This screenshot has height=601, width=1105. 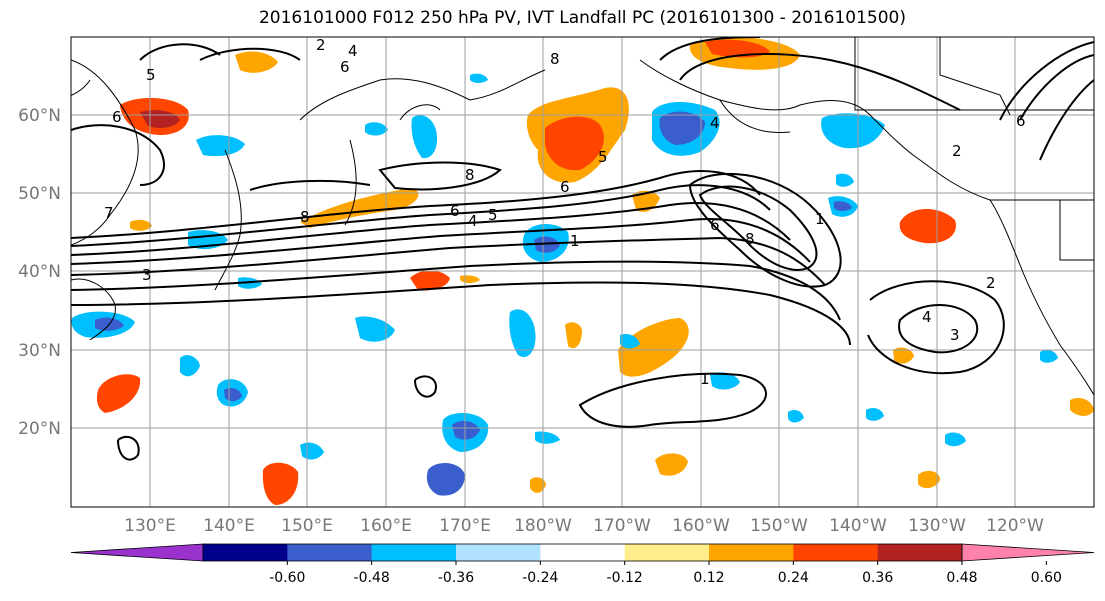 What do you see at coordinates (779, 526) in the screenshot?
I see `lon-label: 150°W` at bounding box center [779, 526].